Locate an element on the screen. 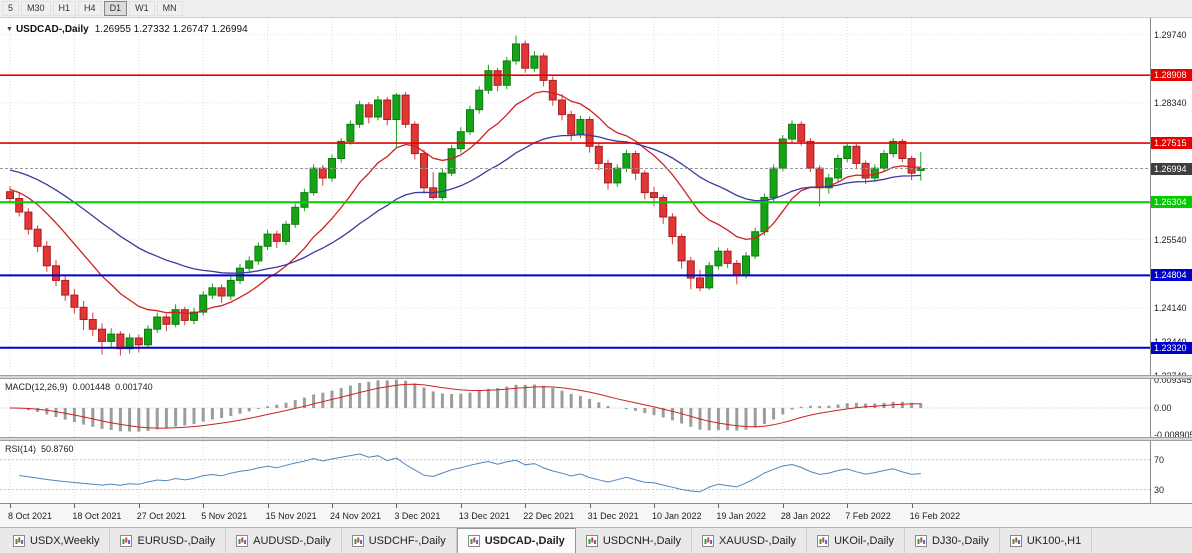 Image resolution: width=1192 pixels, height=553 pixels. macd-label: MACD(12,26,9) is located at coordinates (36, 387).